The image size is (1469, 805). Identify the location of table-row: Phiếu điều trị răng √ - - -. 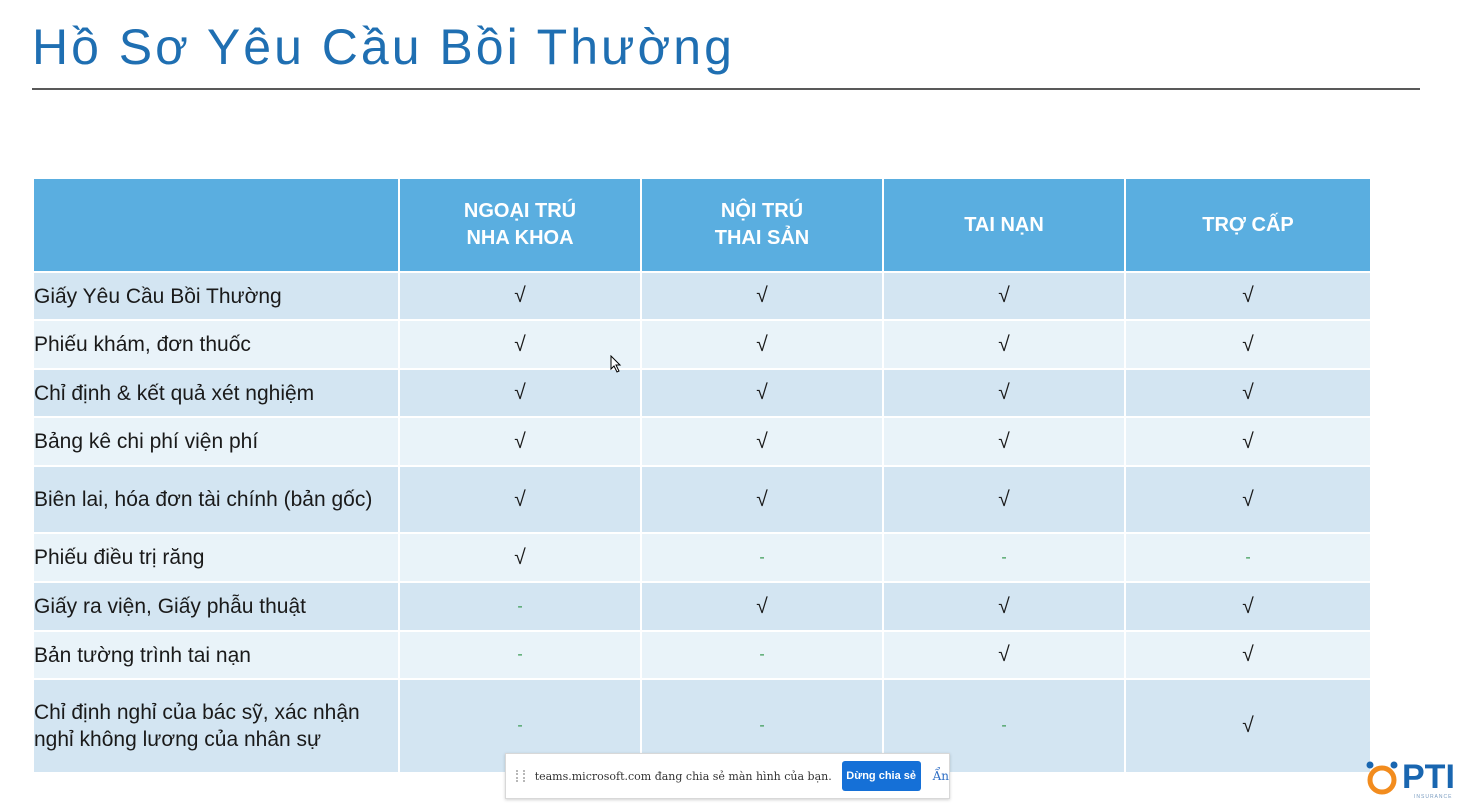
(702, 557).